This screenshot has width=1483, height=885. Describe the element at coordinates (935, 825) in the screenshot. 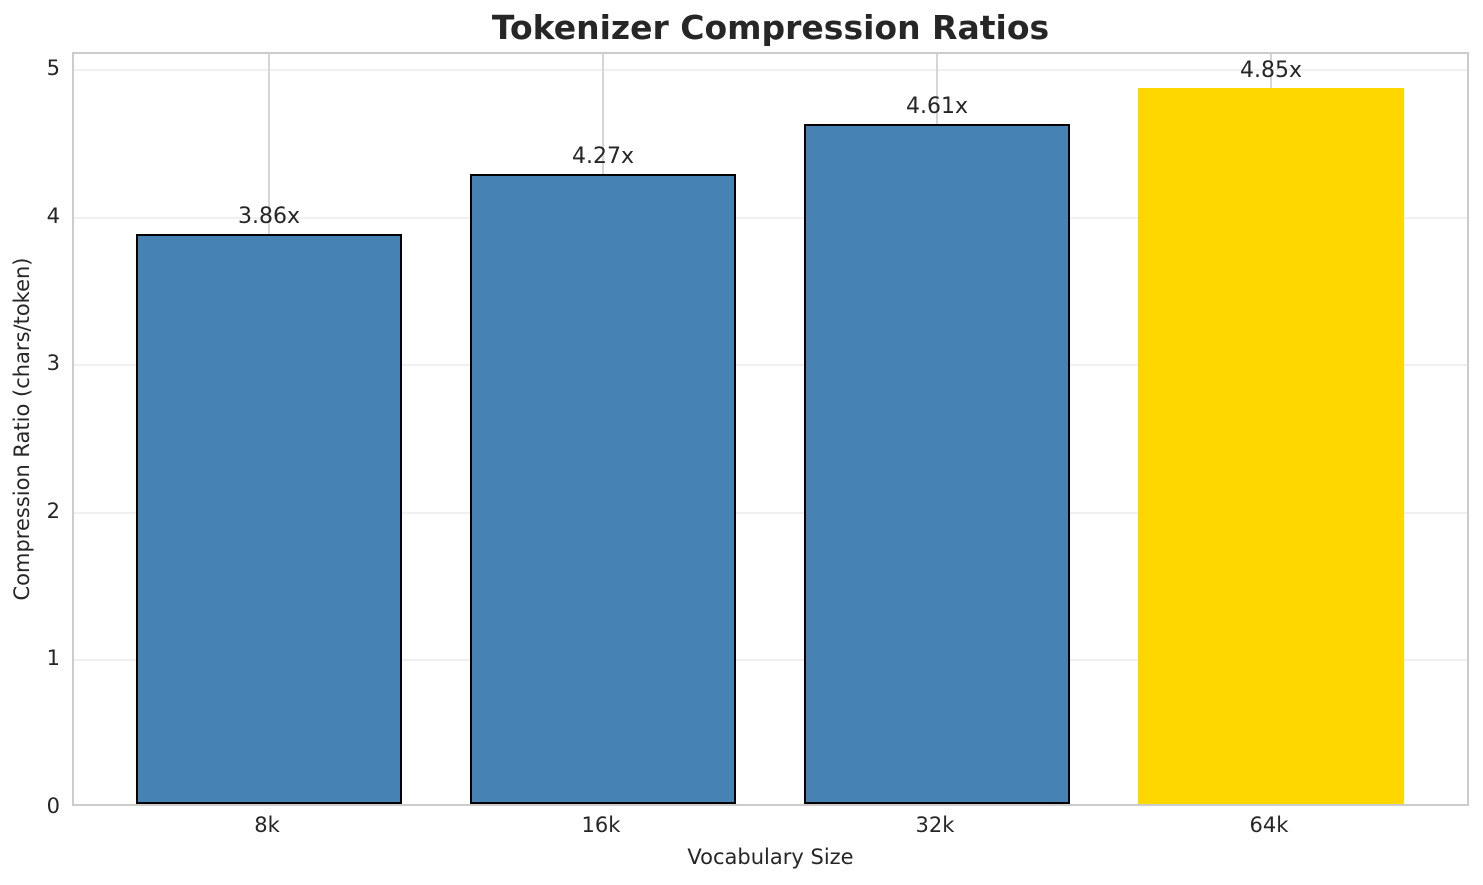

I see `x-tick-label-32k: 32k` at that location.